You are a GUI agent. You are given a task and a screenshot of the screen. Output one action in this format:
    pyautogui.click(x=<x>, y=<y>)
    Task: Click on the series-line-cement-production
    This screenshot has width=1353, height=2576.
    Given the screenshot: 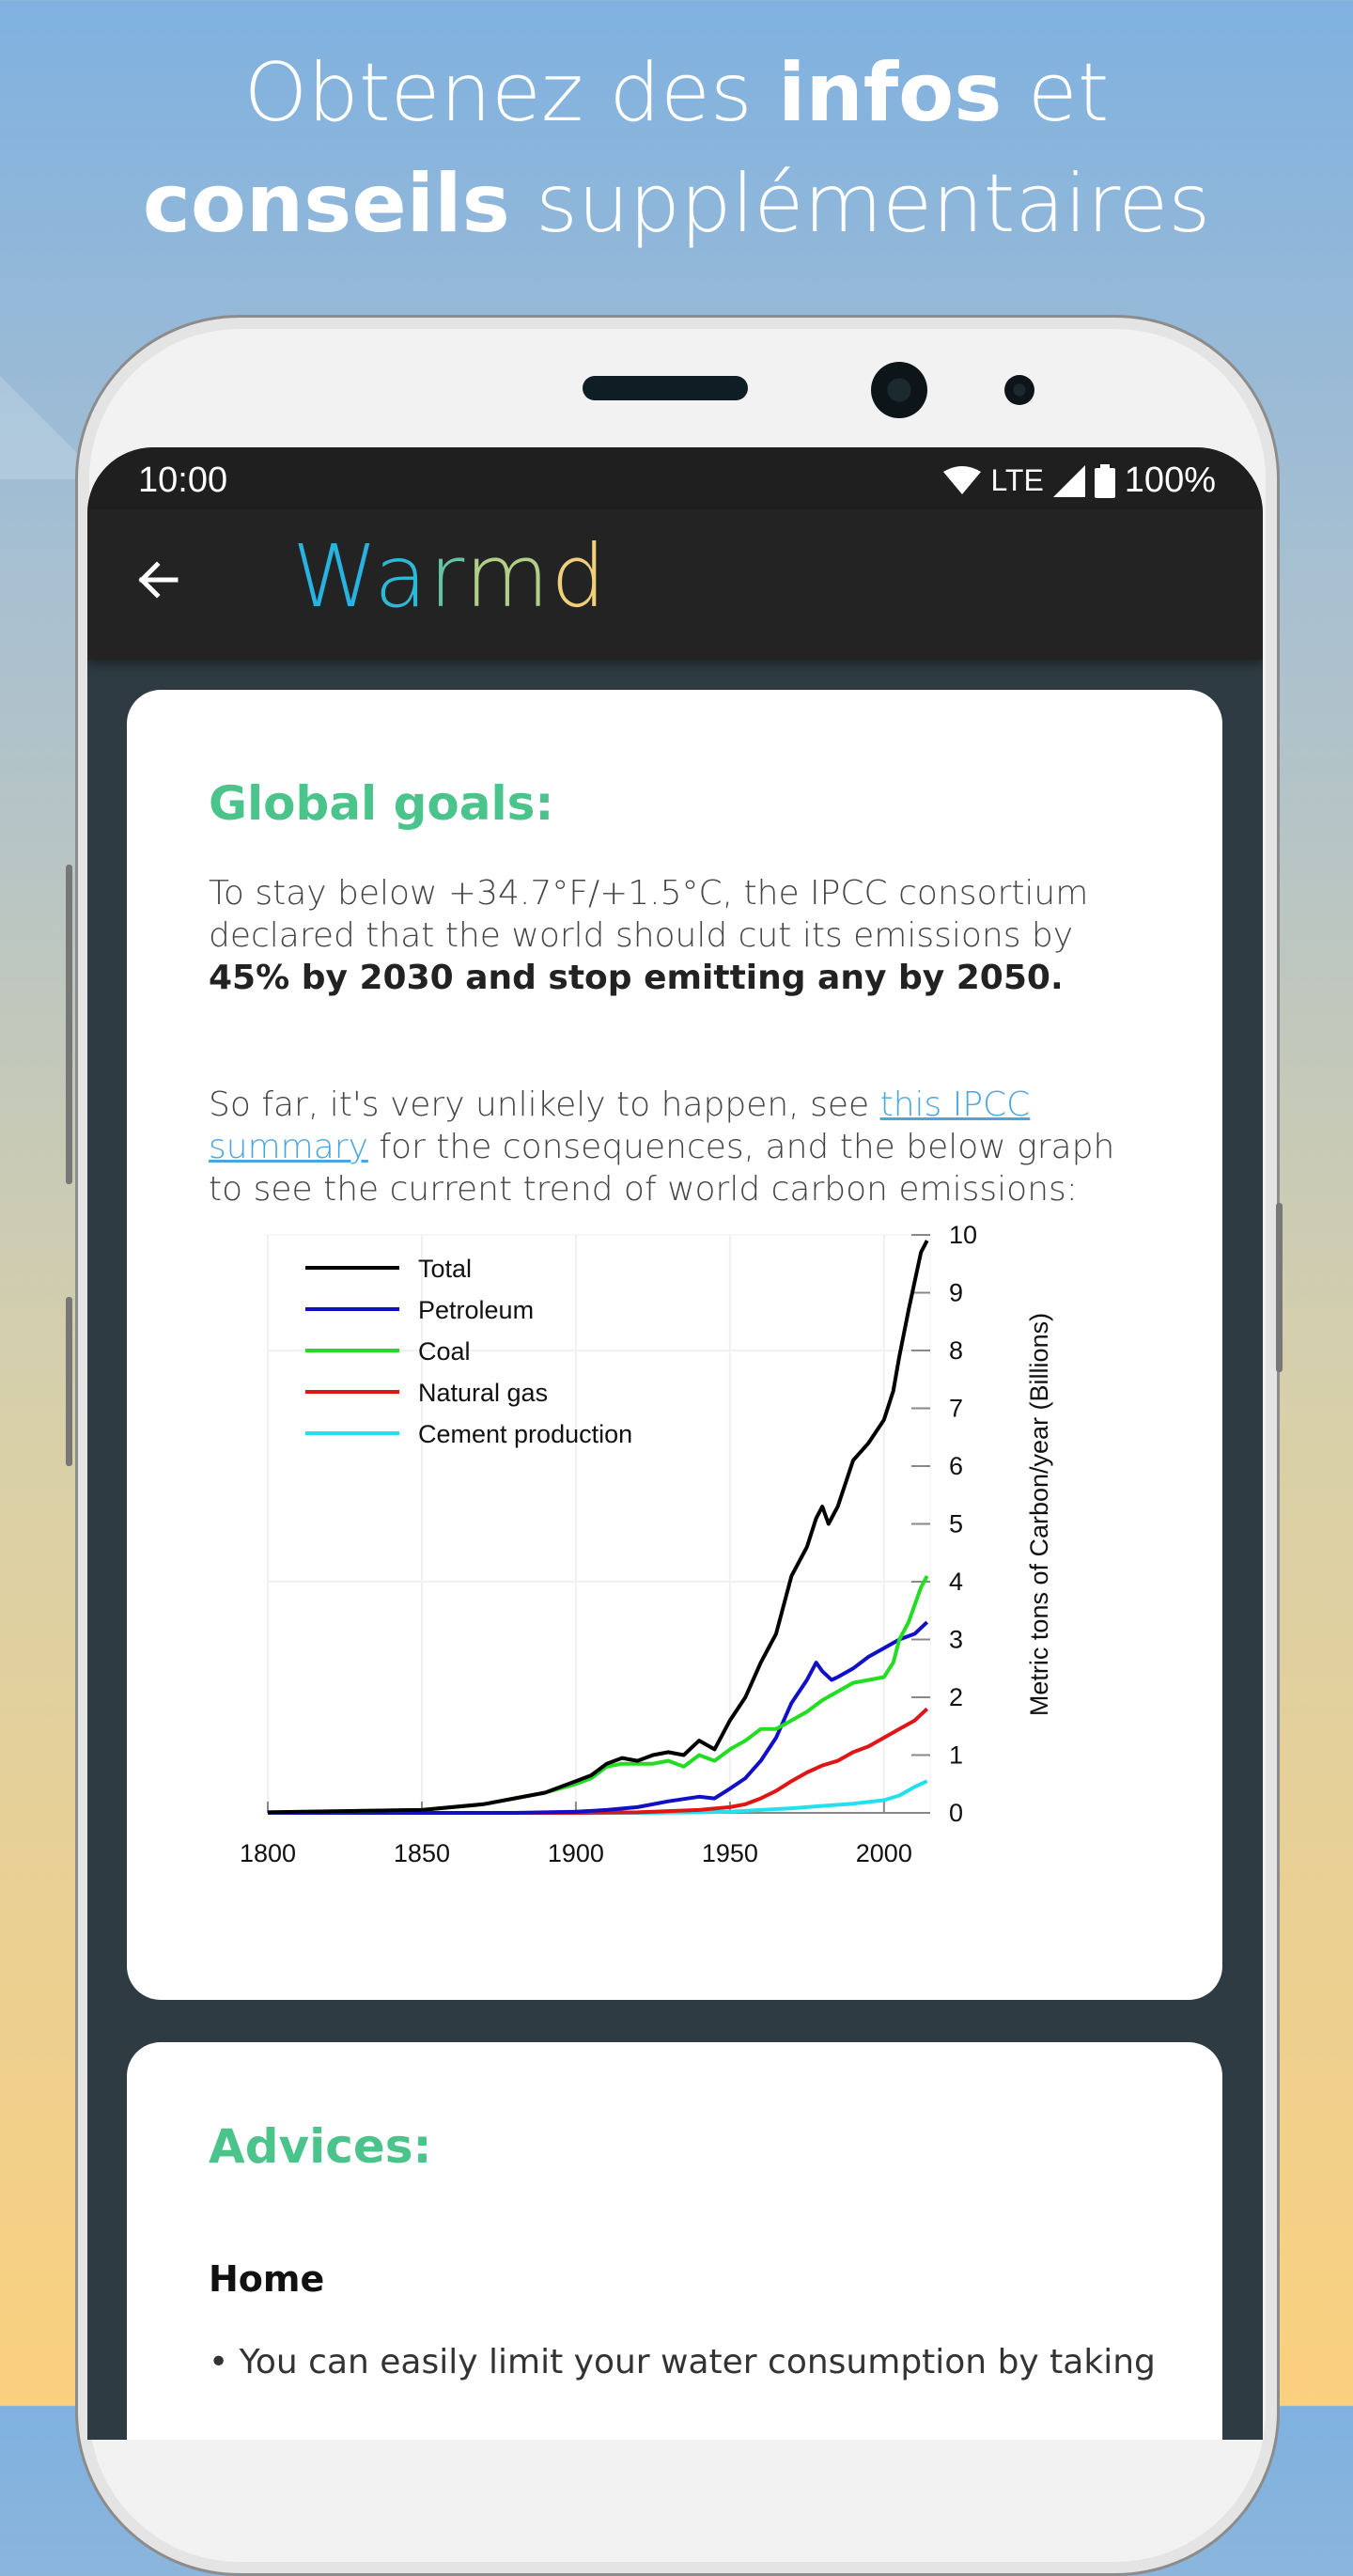 What is the action you would take?
    pyautogui.click(x=598, y=1797)
    